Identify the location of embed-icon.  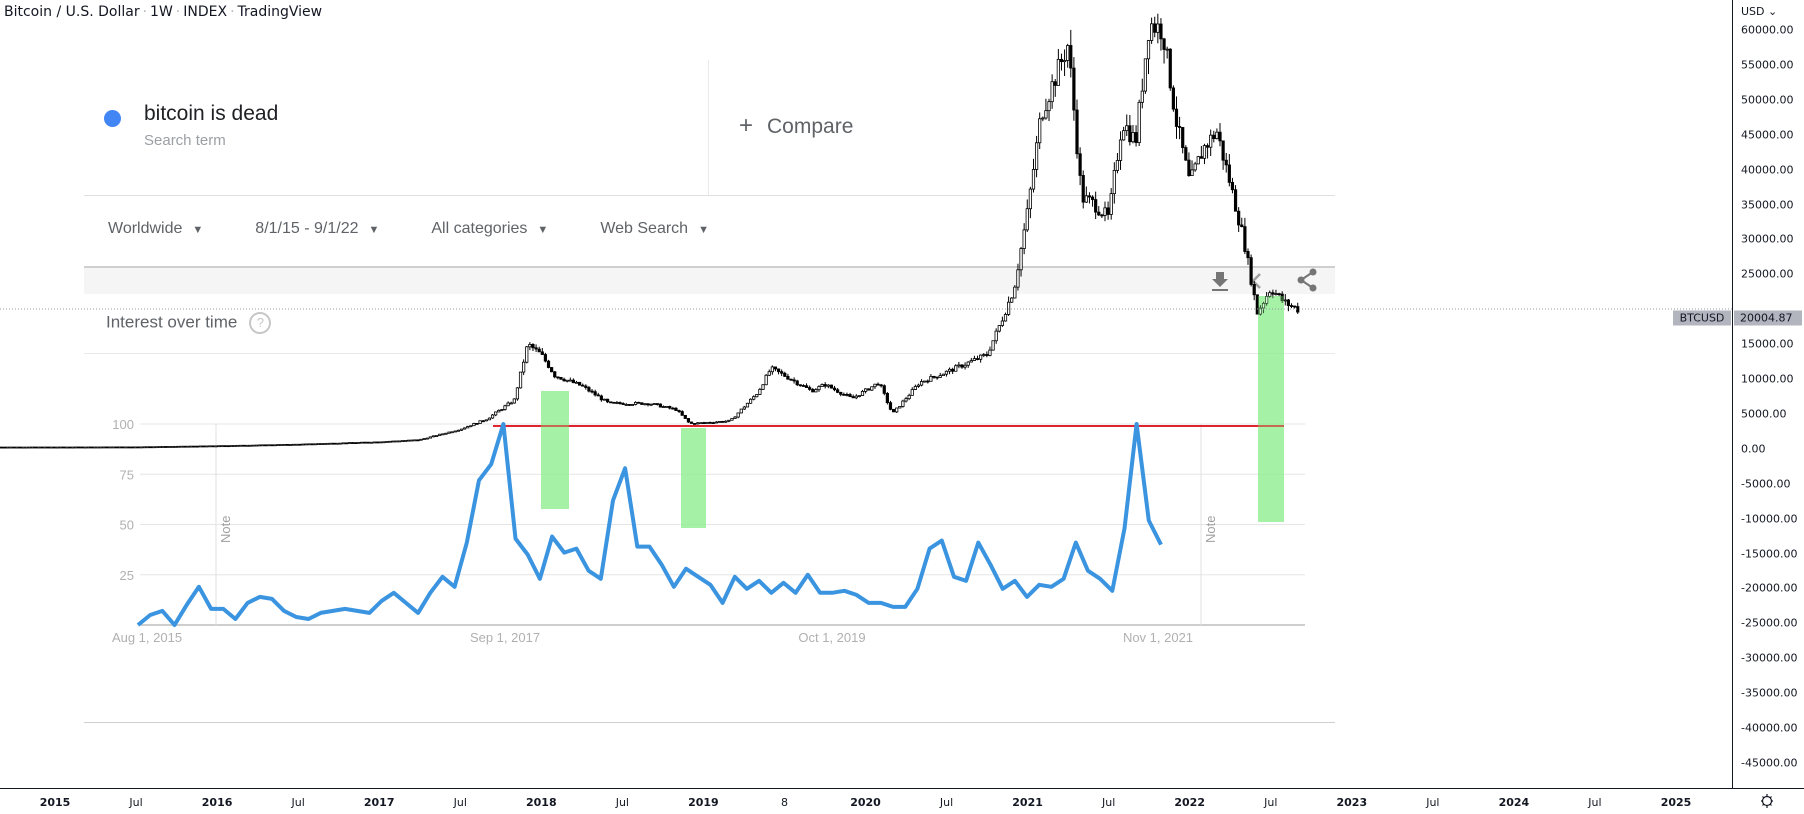
(1257, 283).